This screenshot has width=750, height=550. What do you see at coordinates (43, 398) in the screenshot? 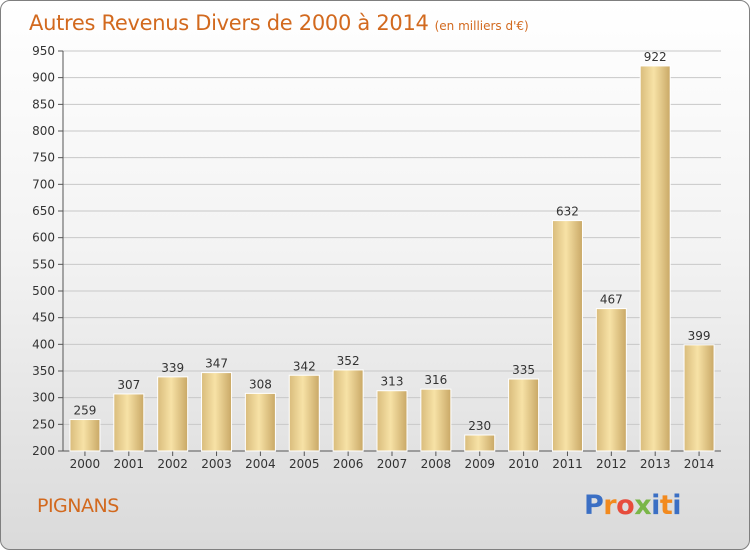
I see `y-tick-label: 300` at bounding box center [43, 398].